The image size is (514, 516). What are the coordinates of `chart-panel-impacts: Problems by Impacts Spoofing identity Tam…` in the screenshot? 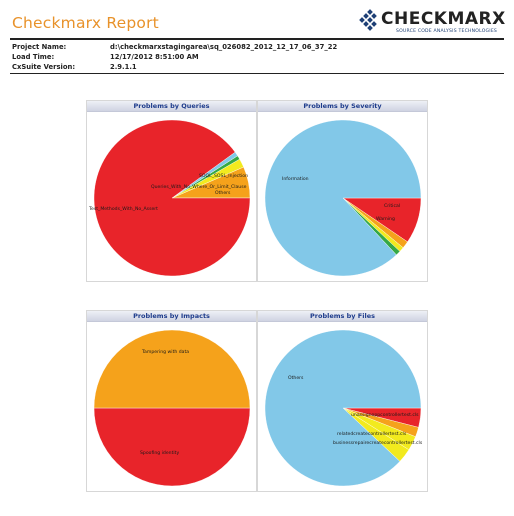 It's located at (171, 401).